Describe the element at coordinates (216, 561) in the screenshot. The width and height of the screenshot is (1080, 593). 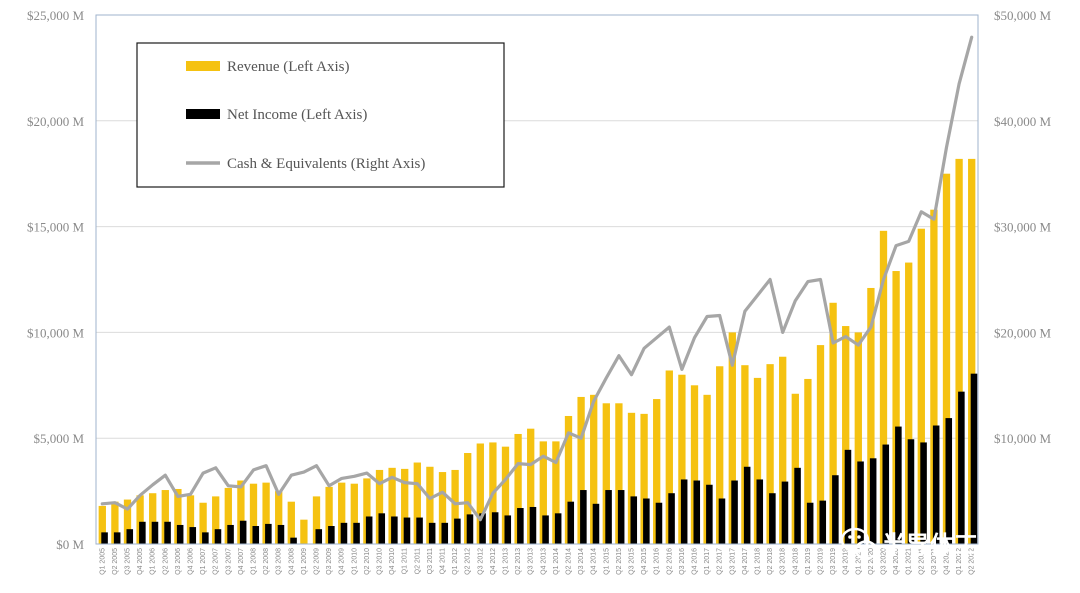
I see `x-tick-label: Q2 2007` at that location.